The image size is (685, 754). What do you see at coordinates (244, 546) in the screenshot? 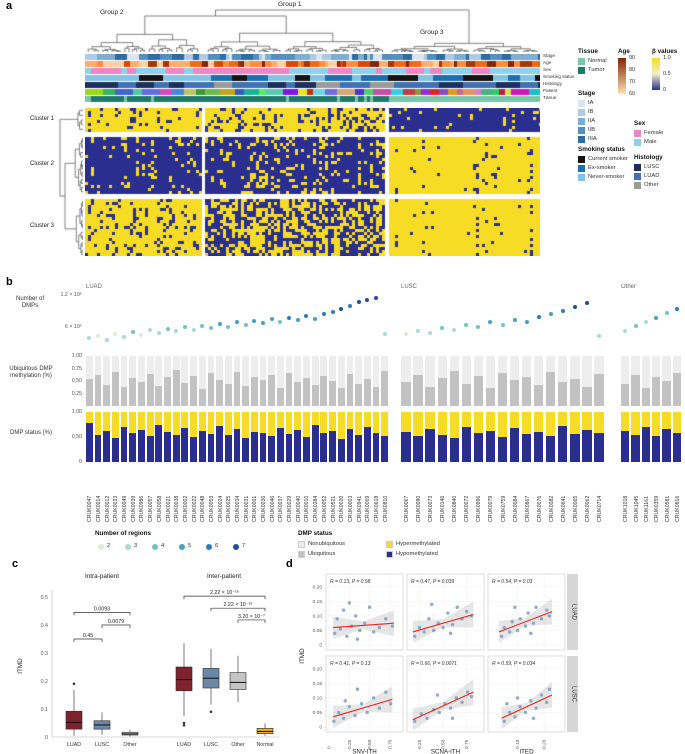
I see `legend-regions-label-7: 7` at bounding box center [244, 546].